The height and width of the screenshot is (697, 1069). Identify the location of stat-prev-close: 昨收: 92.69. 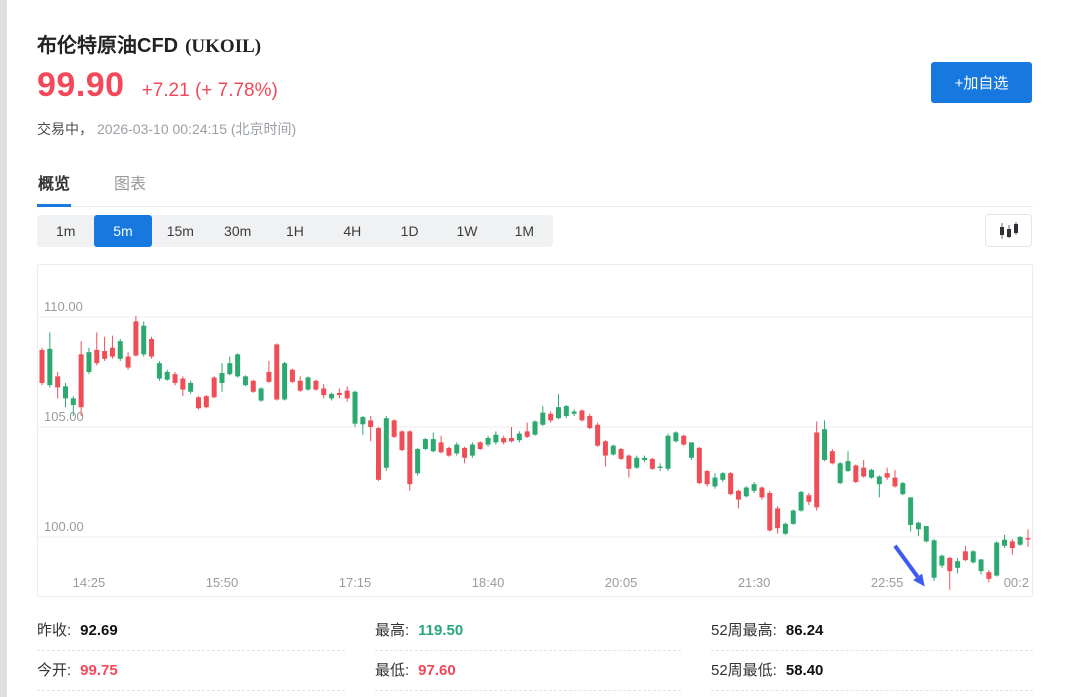
(191, 631).